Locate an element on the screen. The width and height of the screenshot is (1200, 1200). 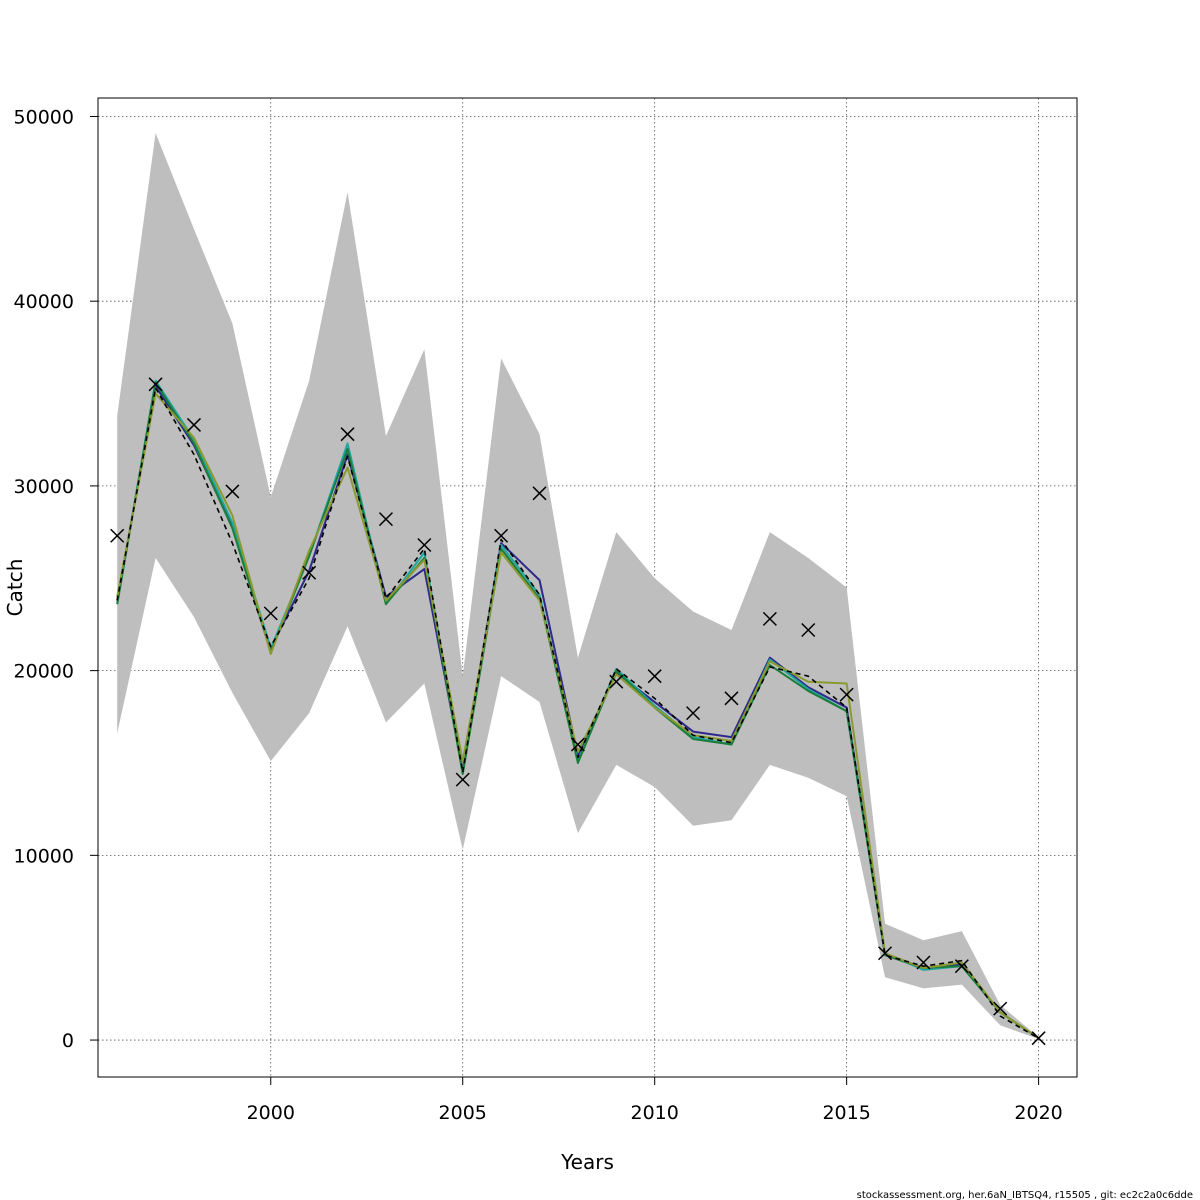
x-tick-label: 2010 is located at coordinates (655, 1113).